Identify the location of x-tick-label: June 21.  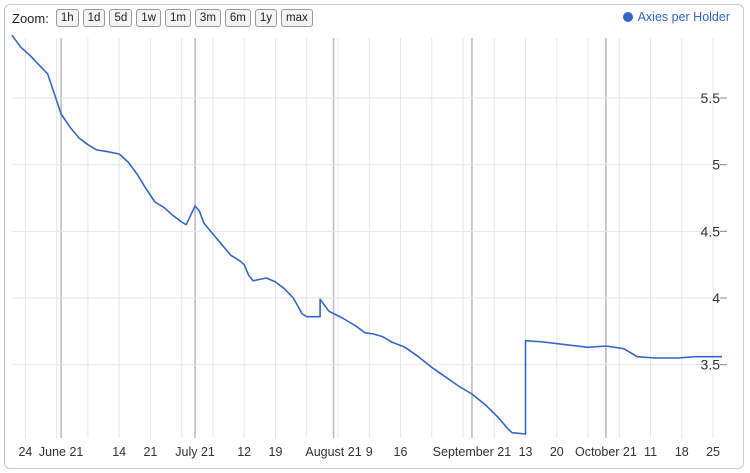
(61, 452).